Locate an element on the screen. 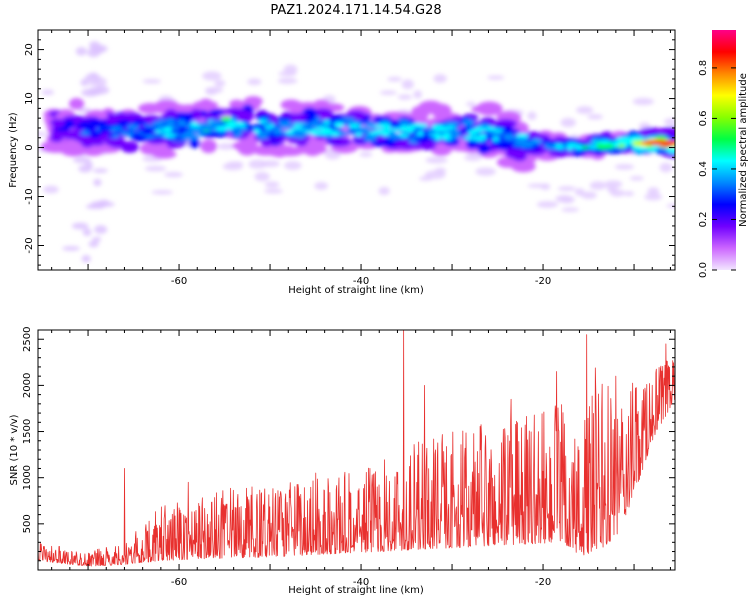 The width and height of the screenshot is (750, 600). figure-title: PAZ1.2024.171.14.54.G28 is located at coordinates (355, 10).